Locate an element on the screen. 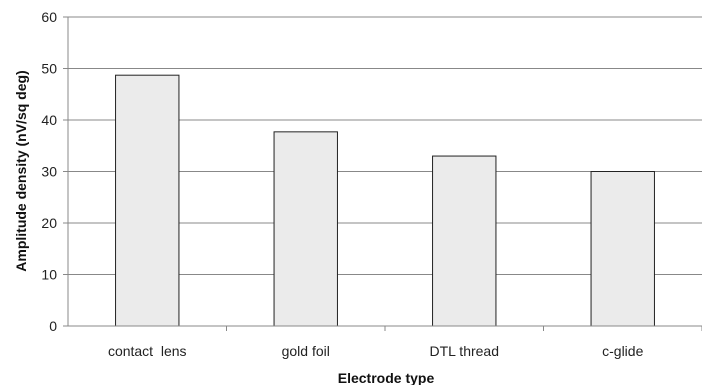 This screenshot has height=385, width=702. y-tick-label: 60 is located at coordinates (49, 17).